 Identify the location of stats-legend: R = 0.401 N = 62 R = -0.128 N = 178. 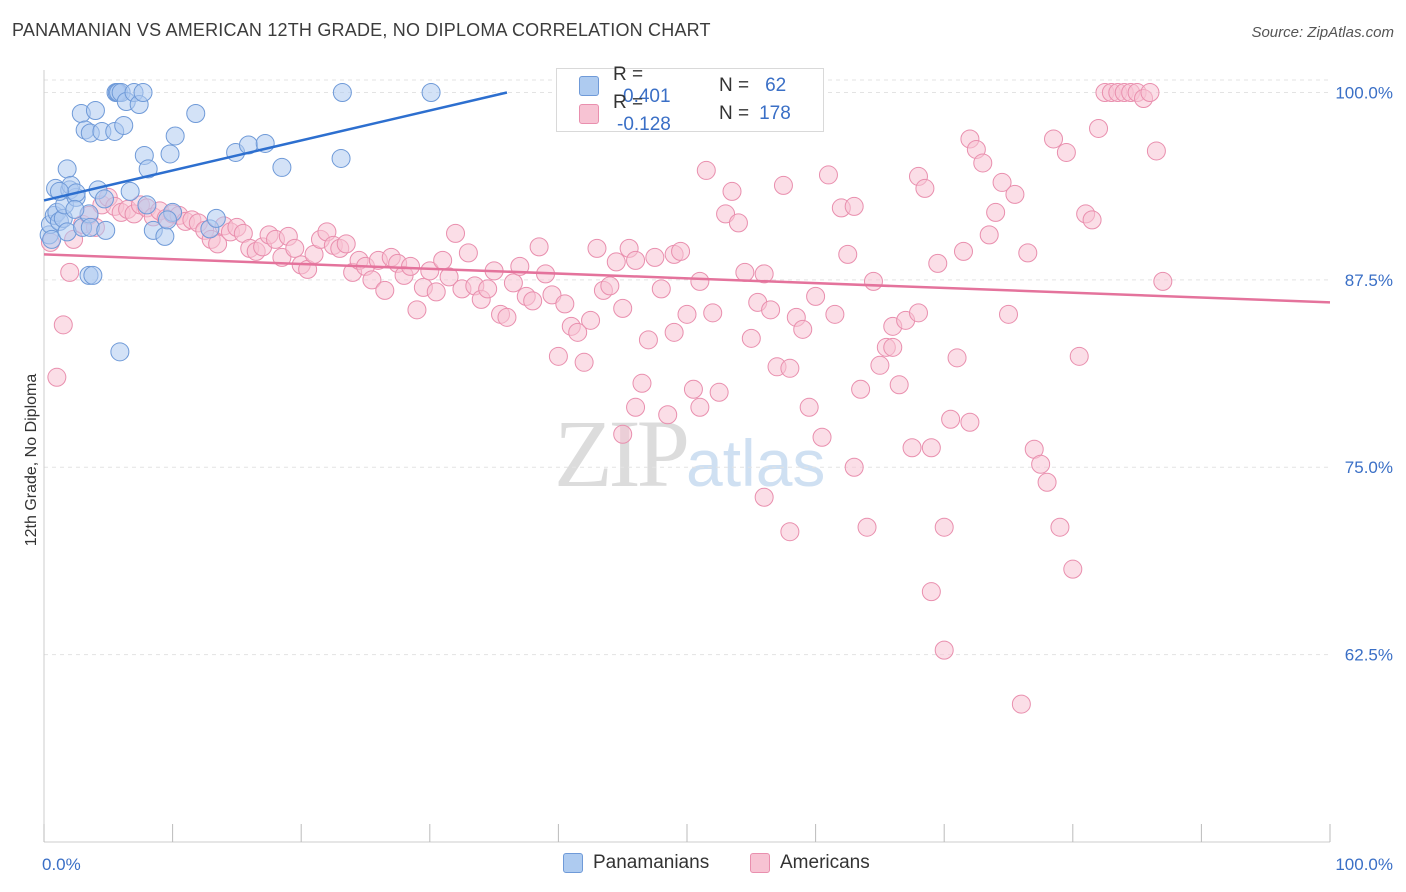
(690, 99).